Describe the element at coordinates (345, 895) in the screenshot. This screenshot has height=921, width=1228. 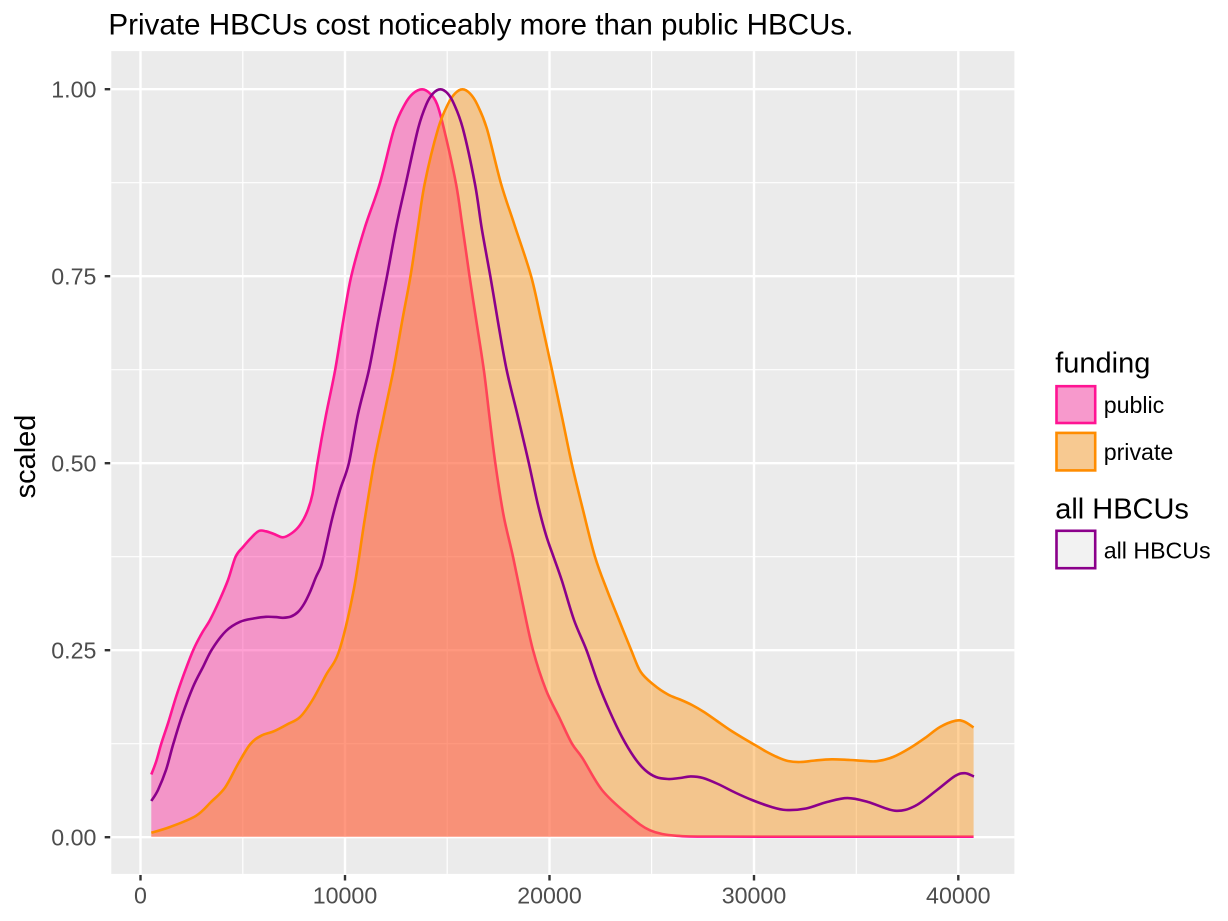
I see `svg-text: 10000` at that location.